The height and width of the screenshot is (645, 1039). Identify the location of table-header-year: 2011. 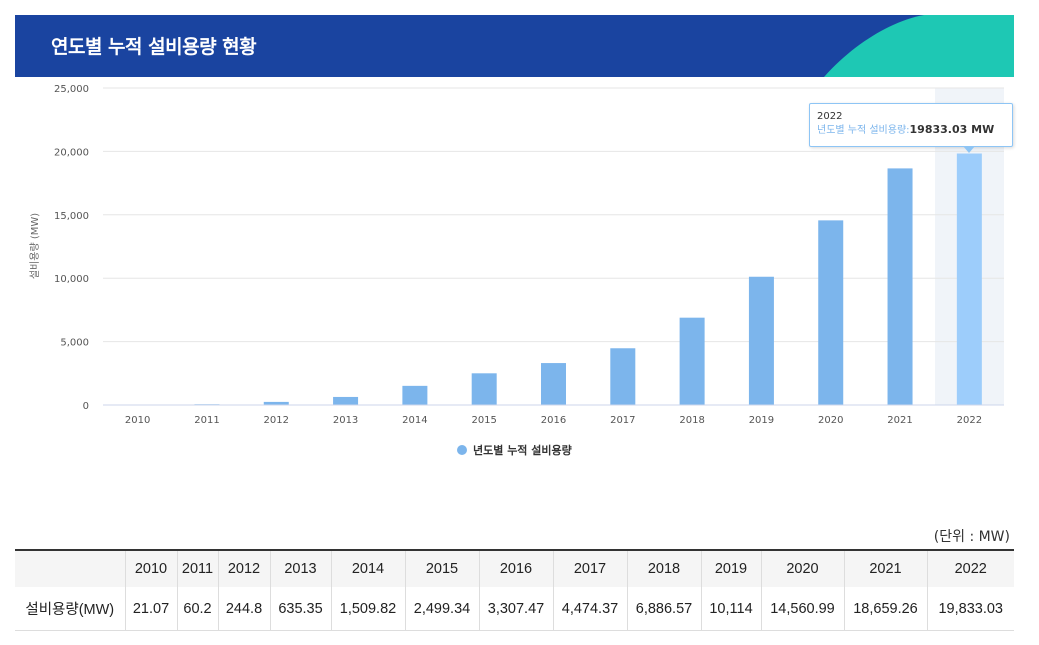
(198, 568).